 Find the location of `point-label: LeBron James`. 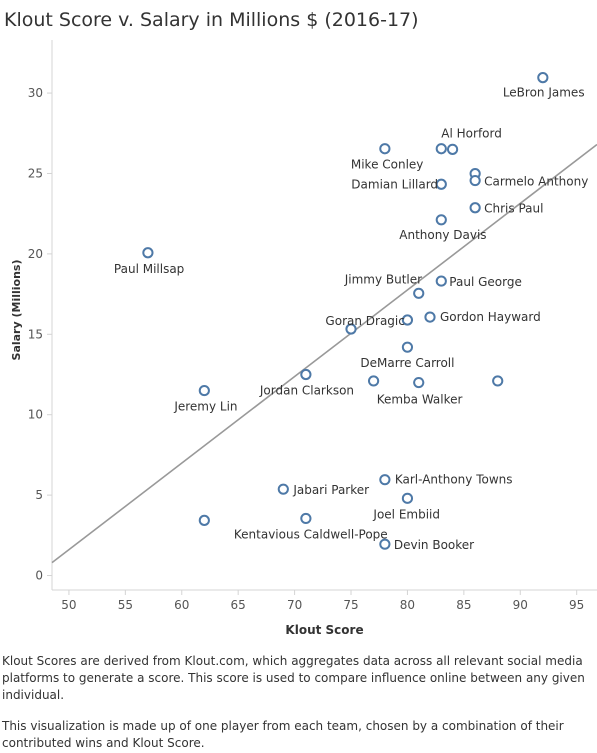

point-label: LeBron James is located at coordinates (544, 93).